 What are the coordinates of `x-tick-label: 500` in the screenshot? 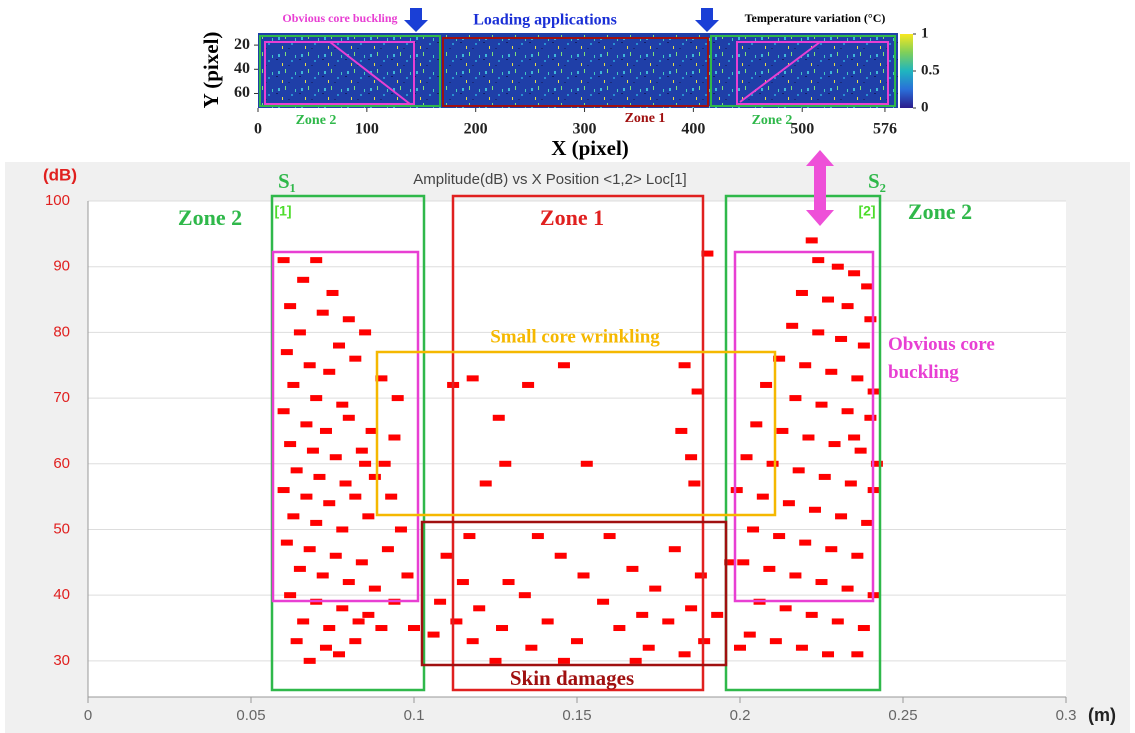 It's located at (802, 129).